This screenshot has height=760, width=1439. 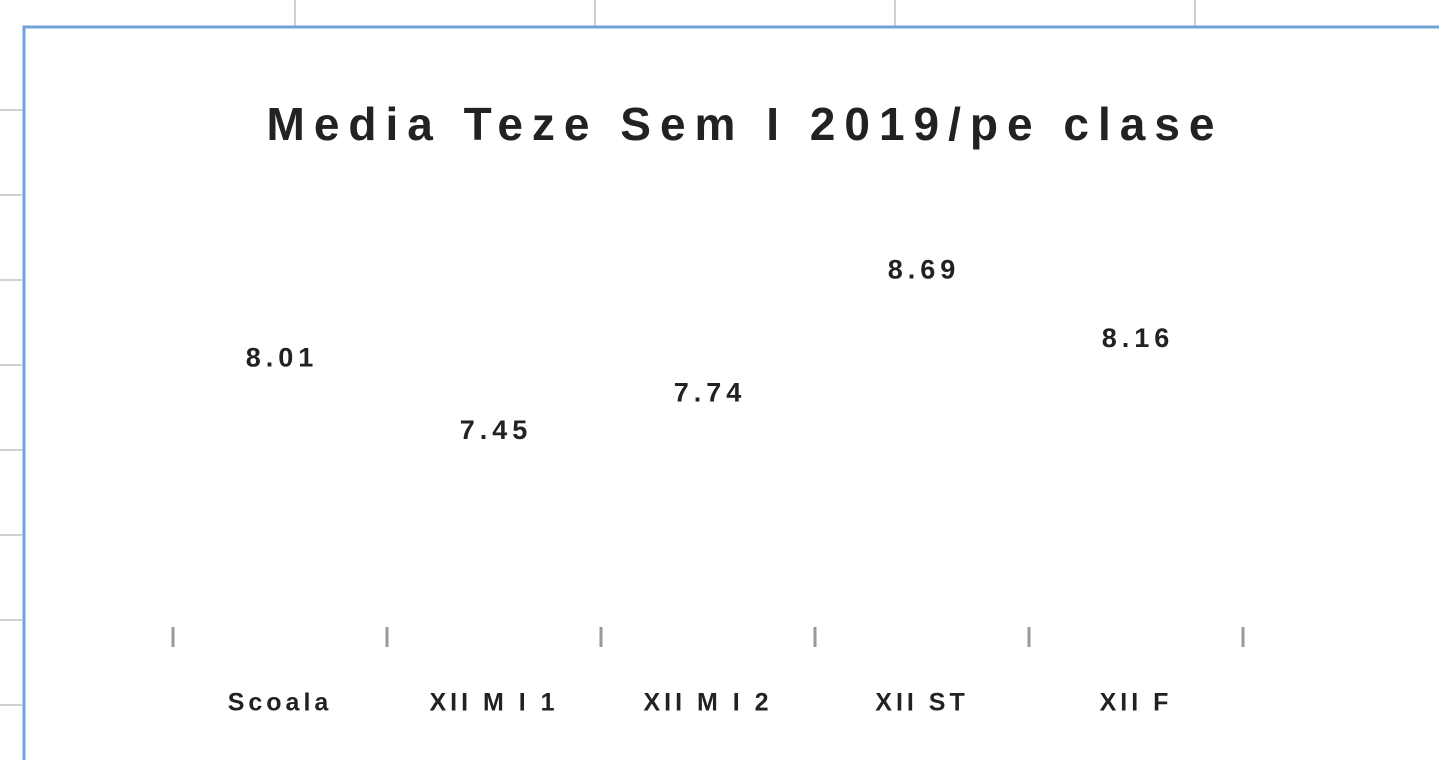 I want to click on x-tick-label: XII F, so click(x=1136, y=703).